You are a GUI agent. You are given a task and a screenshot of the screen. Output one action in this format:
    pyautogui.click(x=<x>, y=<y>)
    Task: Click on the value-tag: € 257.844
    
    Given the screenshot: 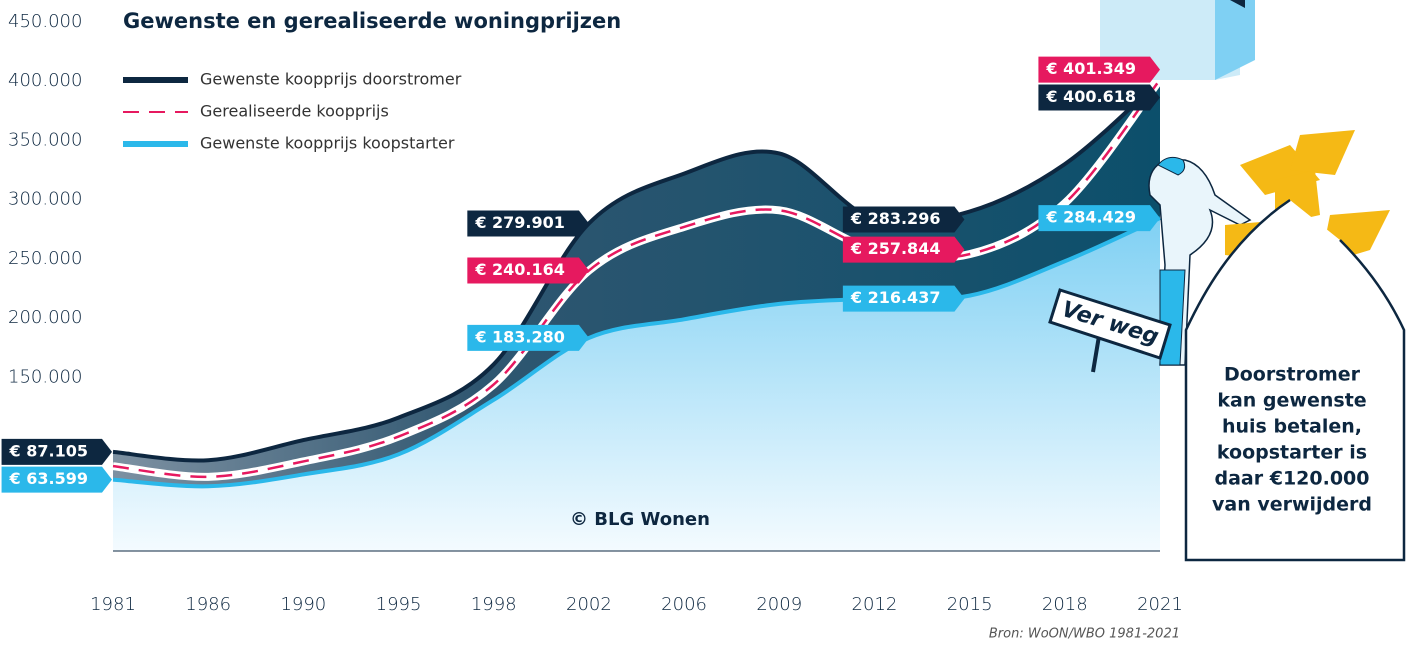 What is the action you would take?
    pyautogui.click(x=903, y=249)
    